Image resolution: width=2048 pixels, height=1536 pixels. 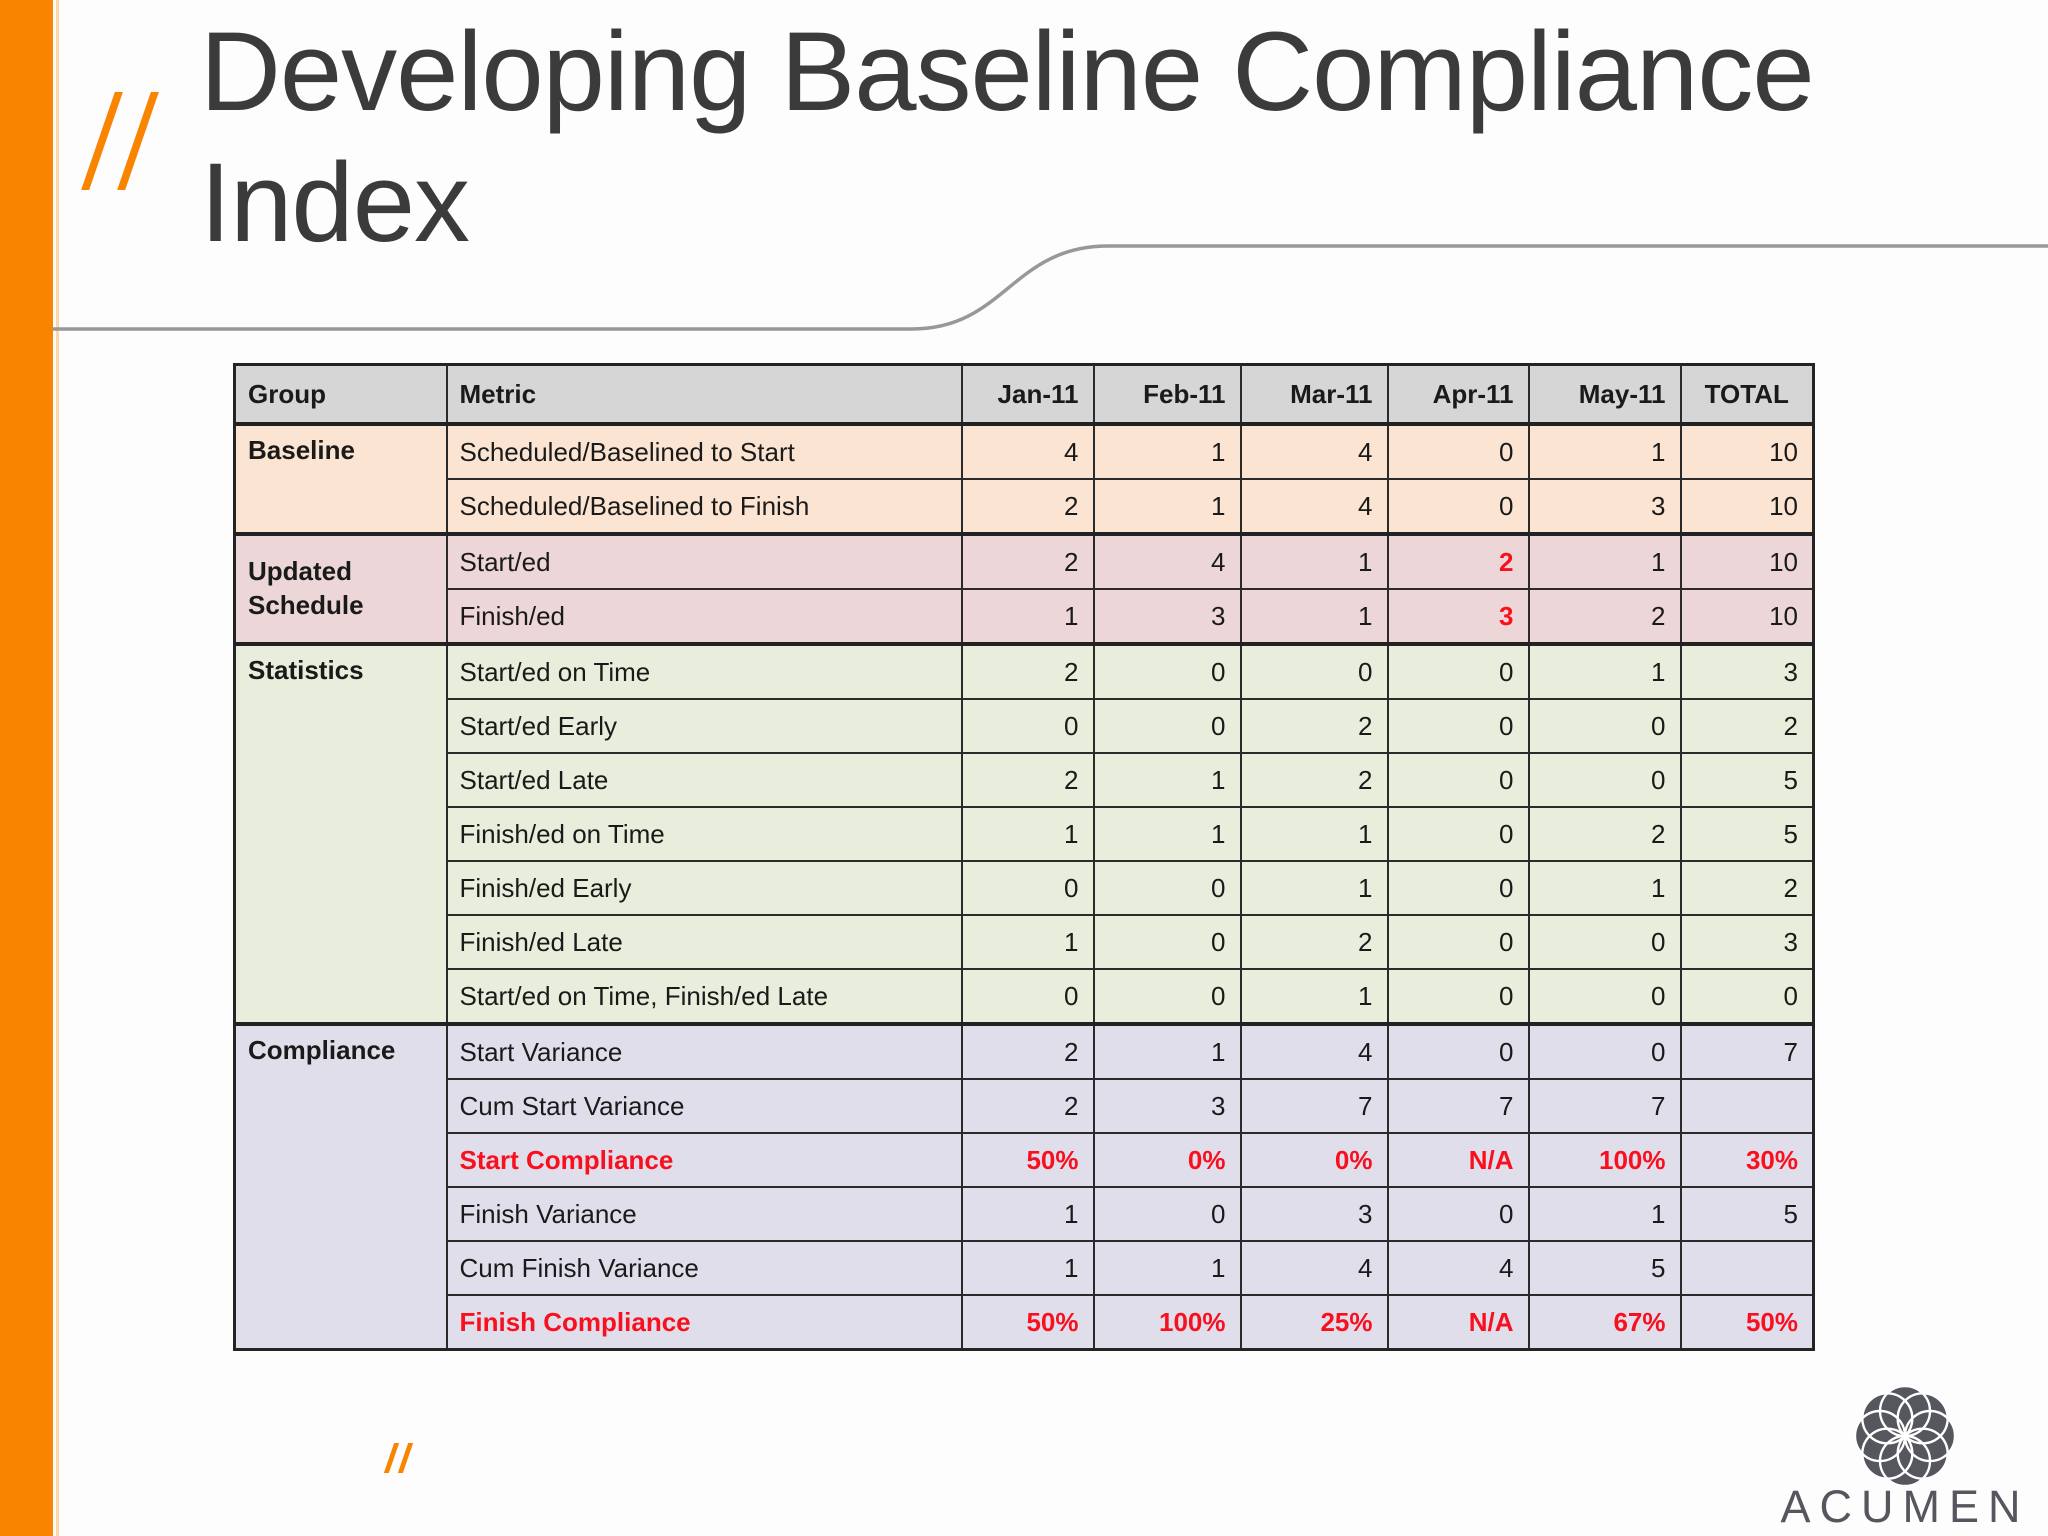 I want to click on column-header-may-11: May-11, so click(x=1604, y=394).